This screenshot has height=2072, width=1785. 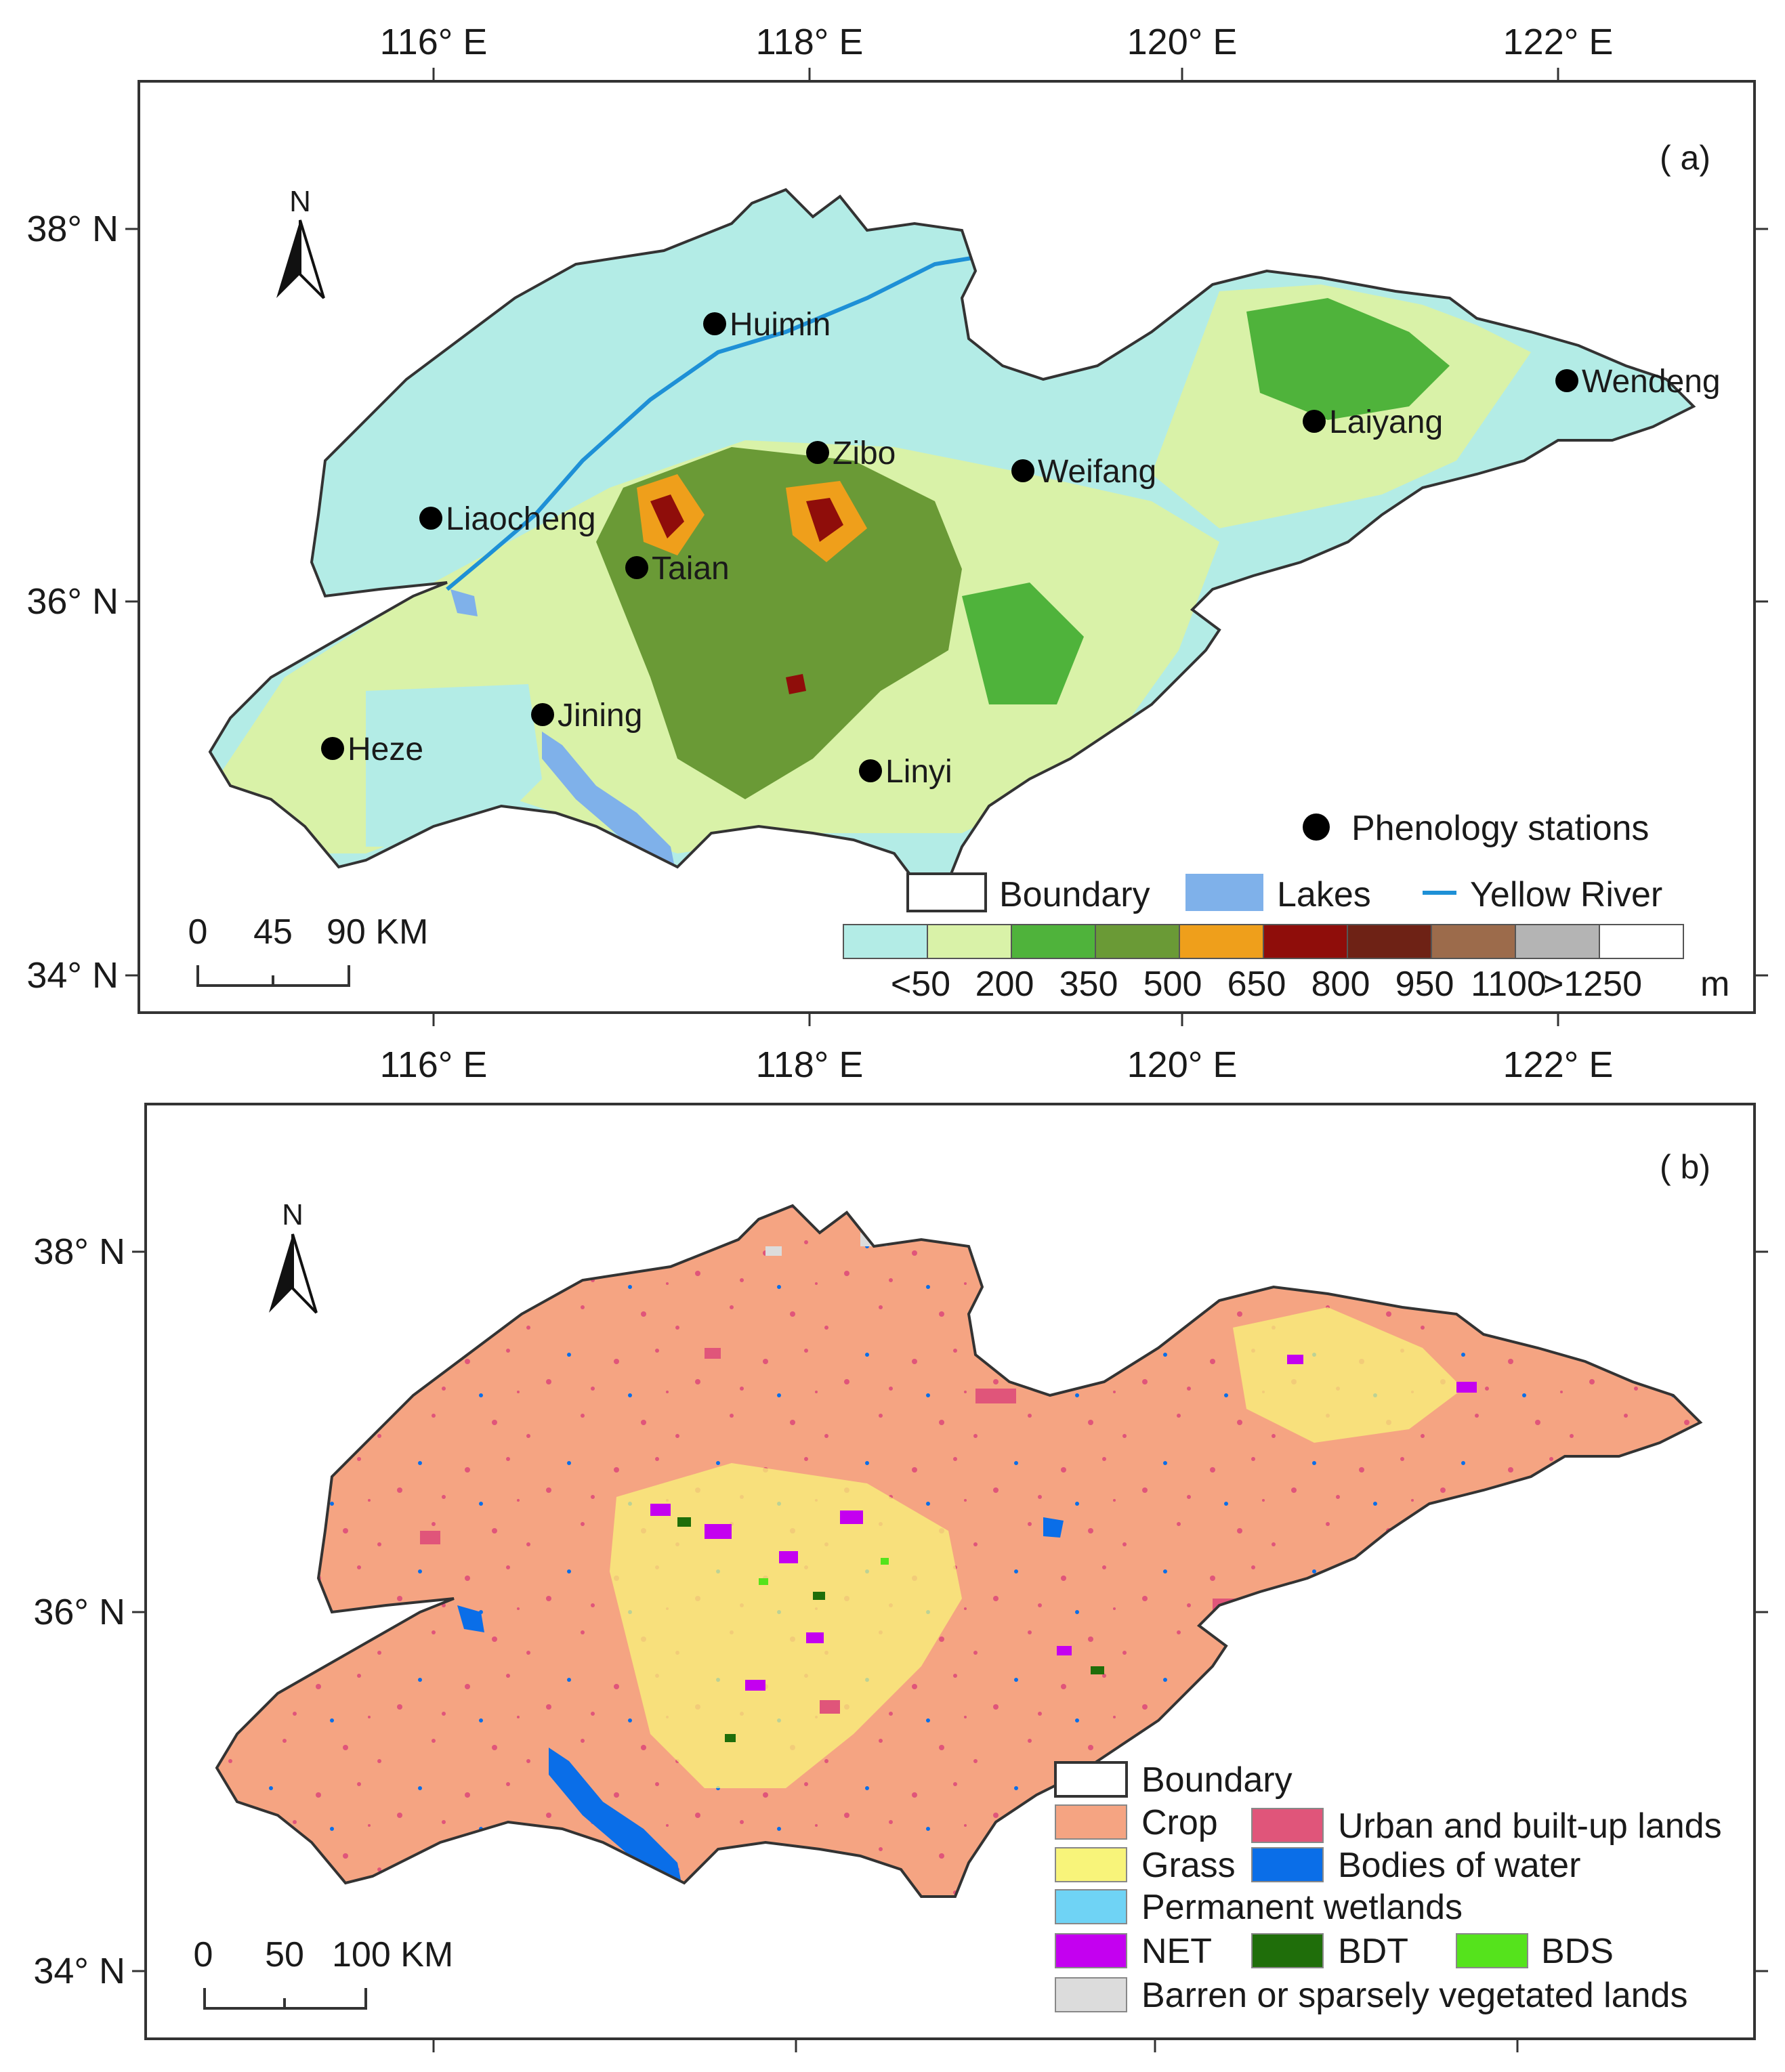 What do you see at coordinates (323, 1972) in the screenshot?
I see `scale-bar-b: 0 50 100 KM` at bounding box center [323, 1972].